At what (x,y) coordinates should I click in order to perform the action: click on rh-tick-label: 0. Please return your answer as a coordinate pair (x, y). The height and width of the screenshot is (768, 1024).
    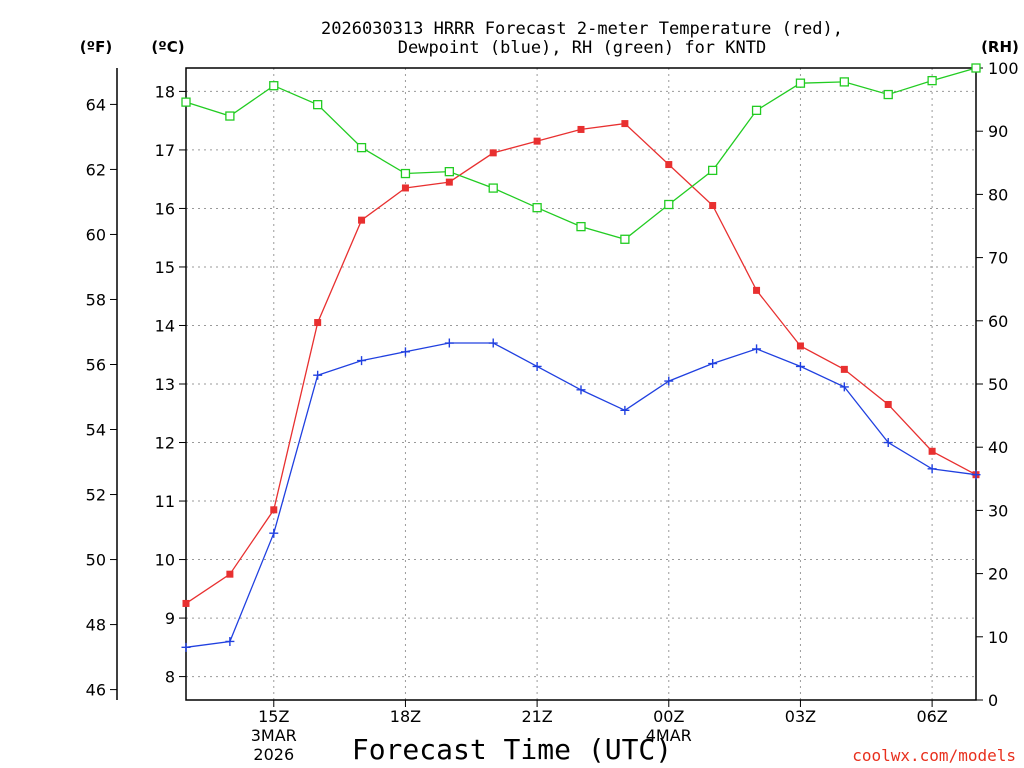
    Looking at the image, I should click on (993, 700).